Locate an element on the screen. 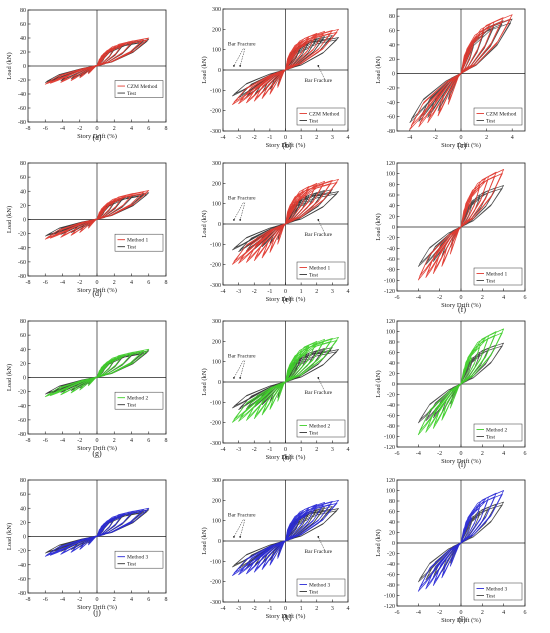  annotation-arrow is located at coordinates (242, 211).